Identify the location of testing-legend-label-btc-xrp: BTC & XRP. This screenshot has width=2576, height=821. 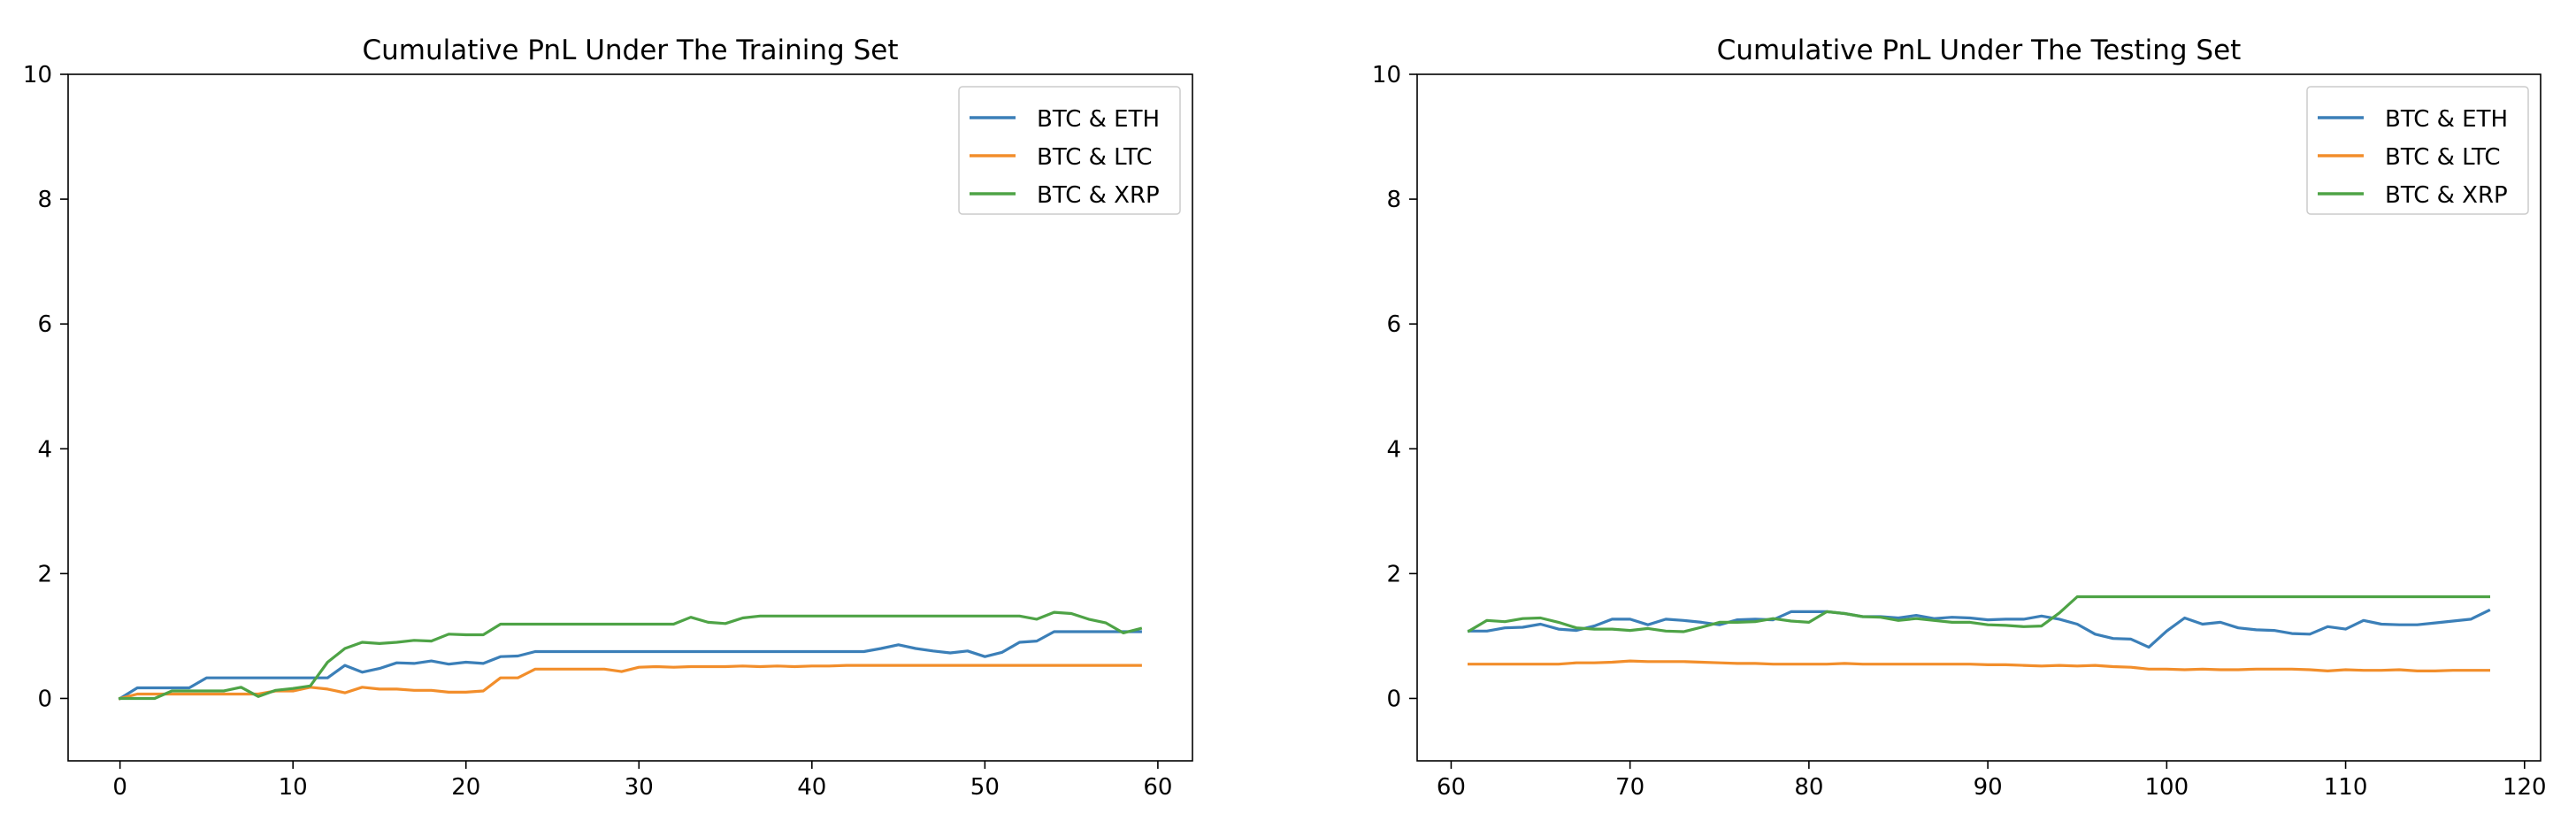
(2446, 195).